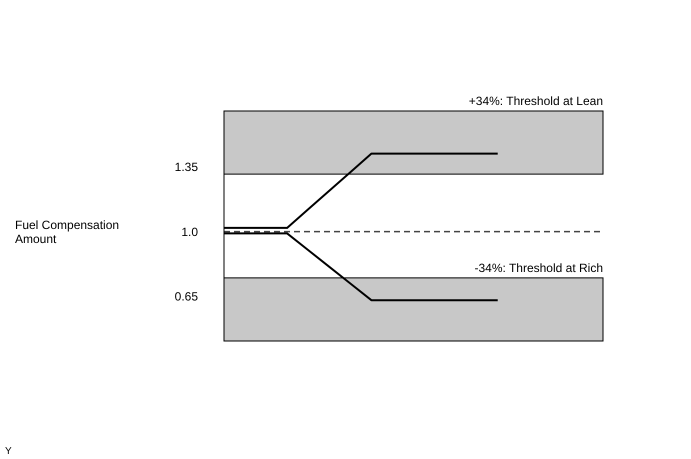 The height and width of the screenshot is (459, 691). What do you see at coordinates (538, 267) in the screenshot?
I see `band-label: -34%: Threshold at Rich` at bounding box center [538, 267].